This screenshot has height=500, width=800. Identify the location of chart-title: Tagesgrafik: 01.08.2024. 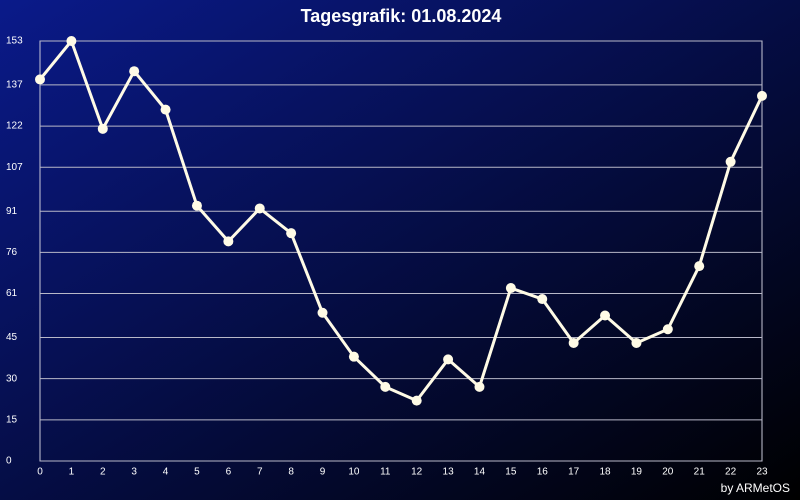
(401, 16).